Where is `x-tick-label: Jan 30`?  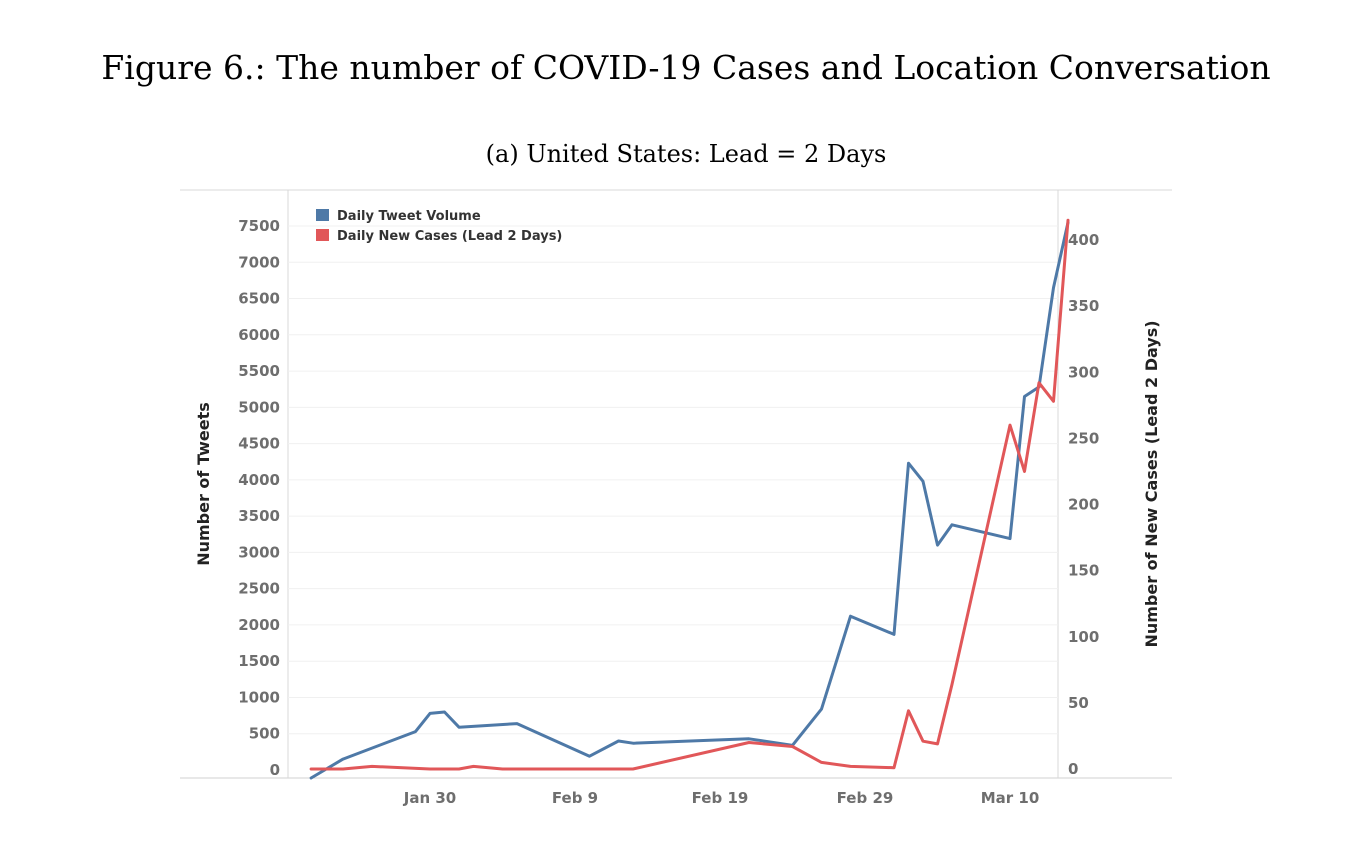 x-tick-label: Jan 30 is located at coordinates (429, 798).